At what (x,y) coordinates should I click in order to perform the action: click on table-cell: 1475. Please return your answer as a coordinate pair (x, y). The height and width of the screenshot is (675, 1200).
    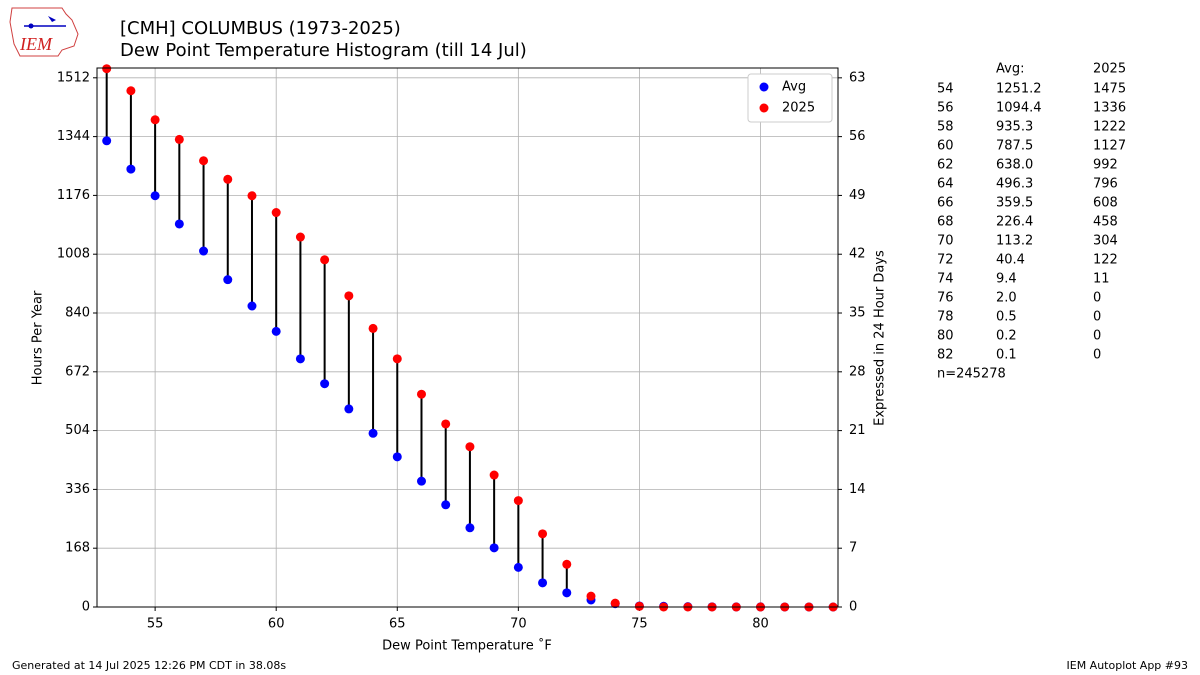
    Looking at the image, I should click on (1109, 89).